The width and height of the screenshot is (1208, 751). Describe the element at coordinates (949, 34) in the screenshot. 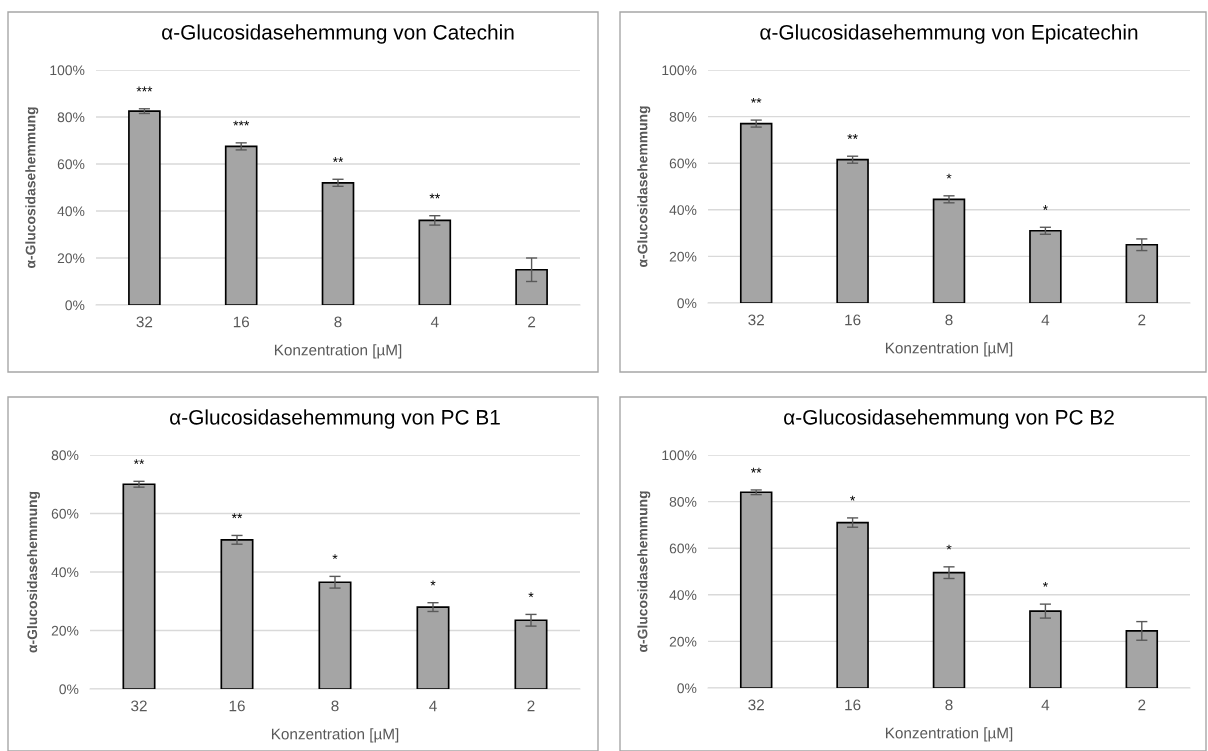

I see `chart-title: α-Glucosidasehemmung von Epicatechin` at that location.